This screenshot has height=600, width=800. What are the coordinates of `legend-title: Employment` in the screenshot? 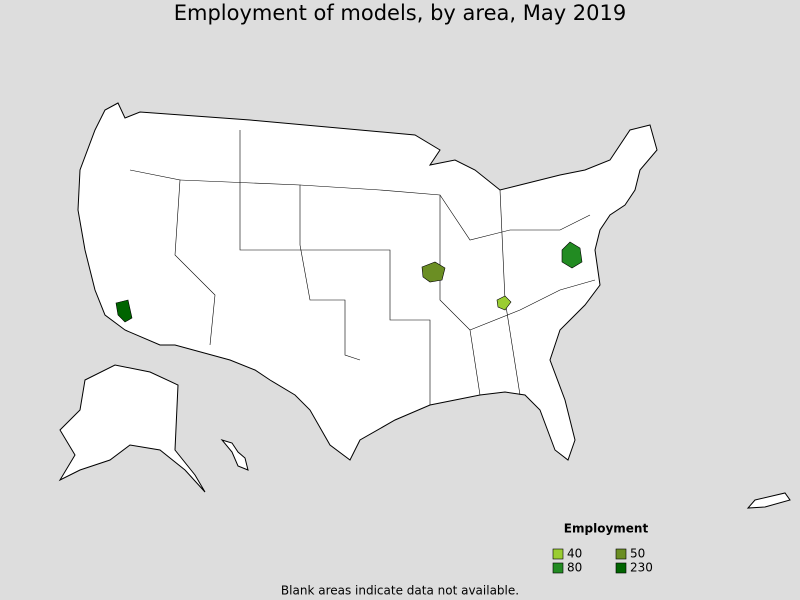 It's located at (606, 529).